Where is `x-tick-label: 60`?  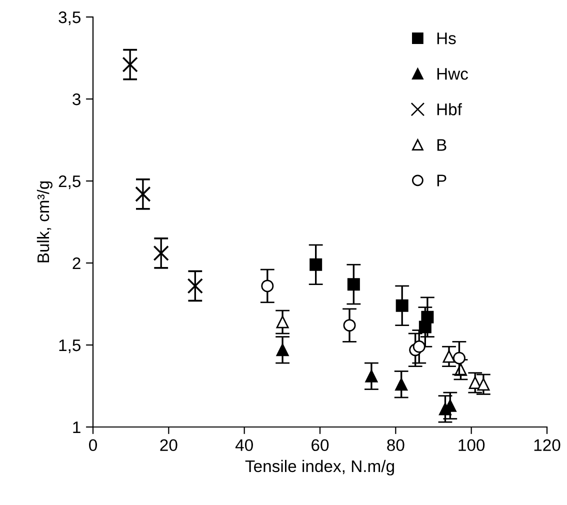 x-tick-label: 60 is located at coordinates (320, 445).